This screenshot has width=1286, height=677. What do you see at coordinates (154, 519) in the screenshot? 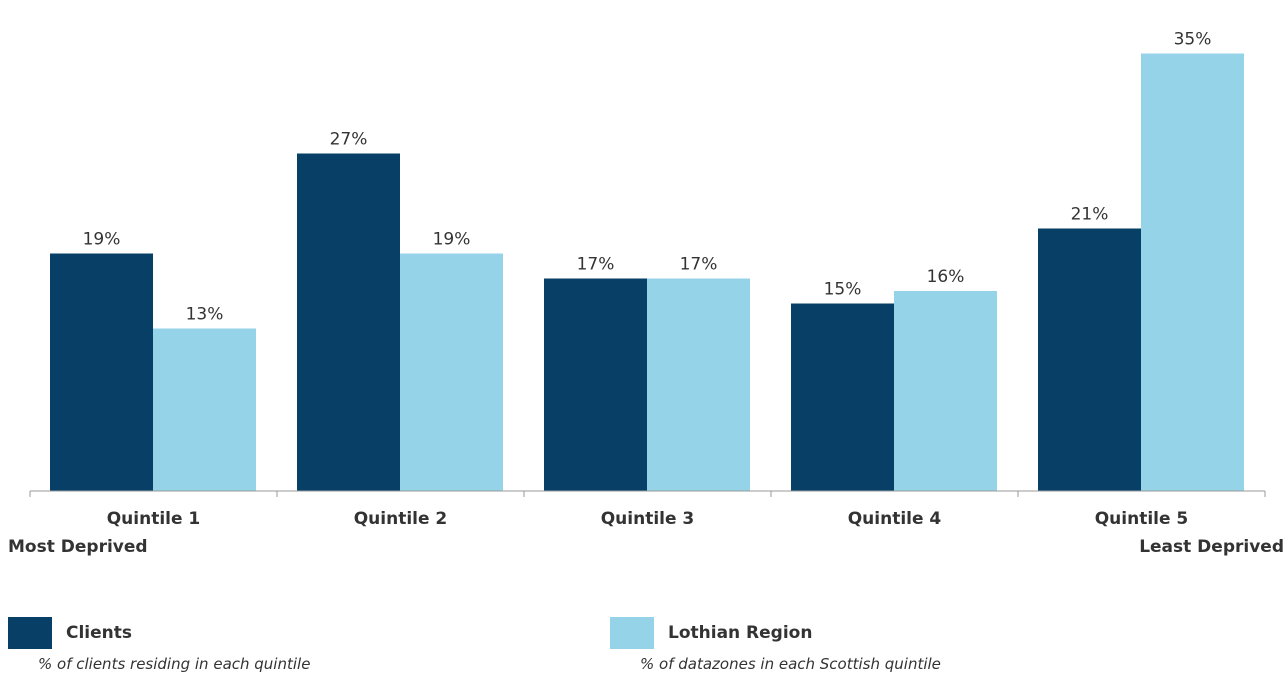
I see `x-tick-label: Quintile 1` at bounding box center [154, 519].